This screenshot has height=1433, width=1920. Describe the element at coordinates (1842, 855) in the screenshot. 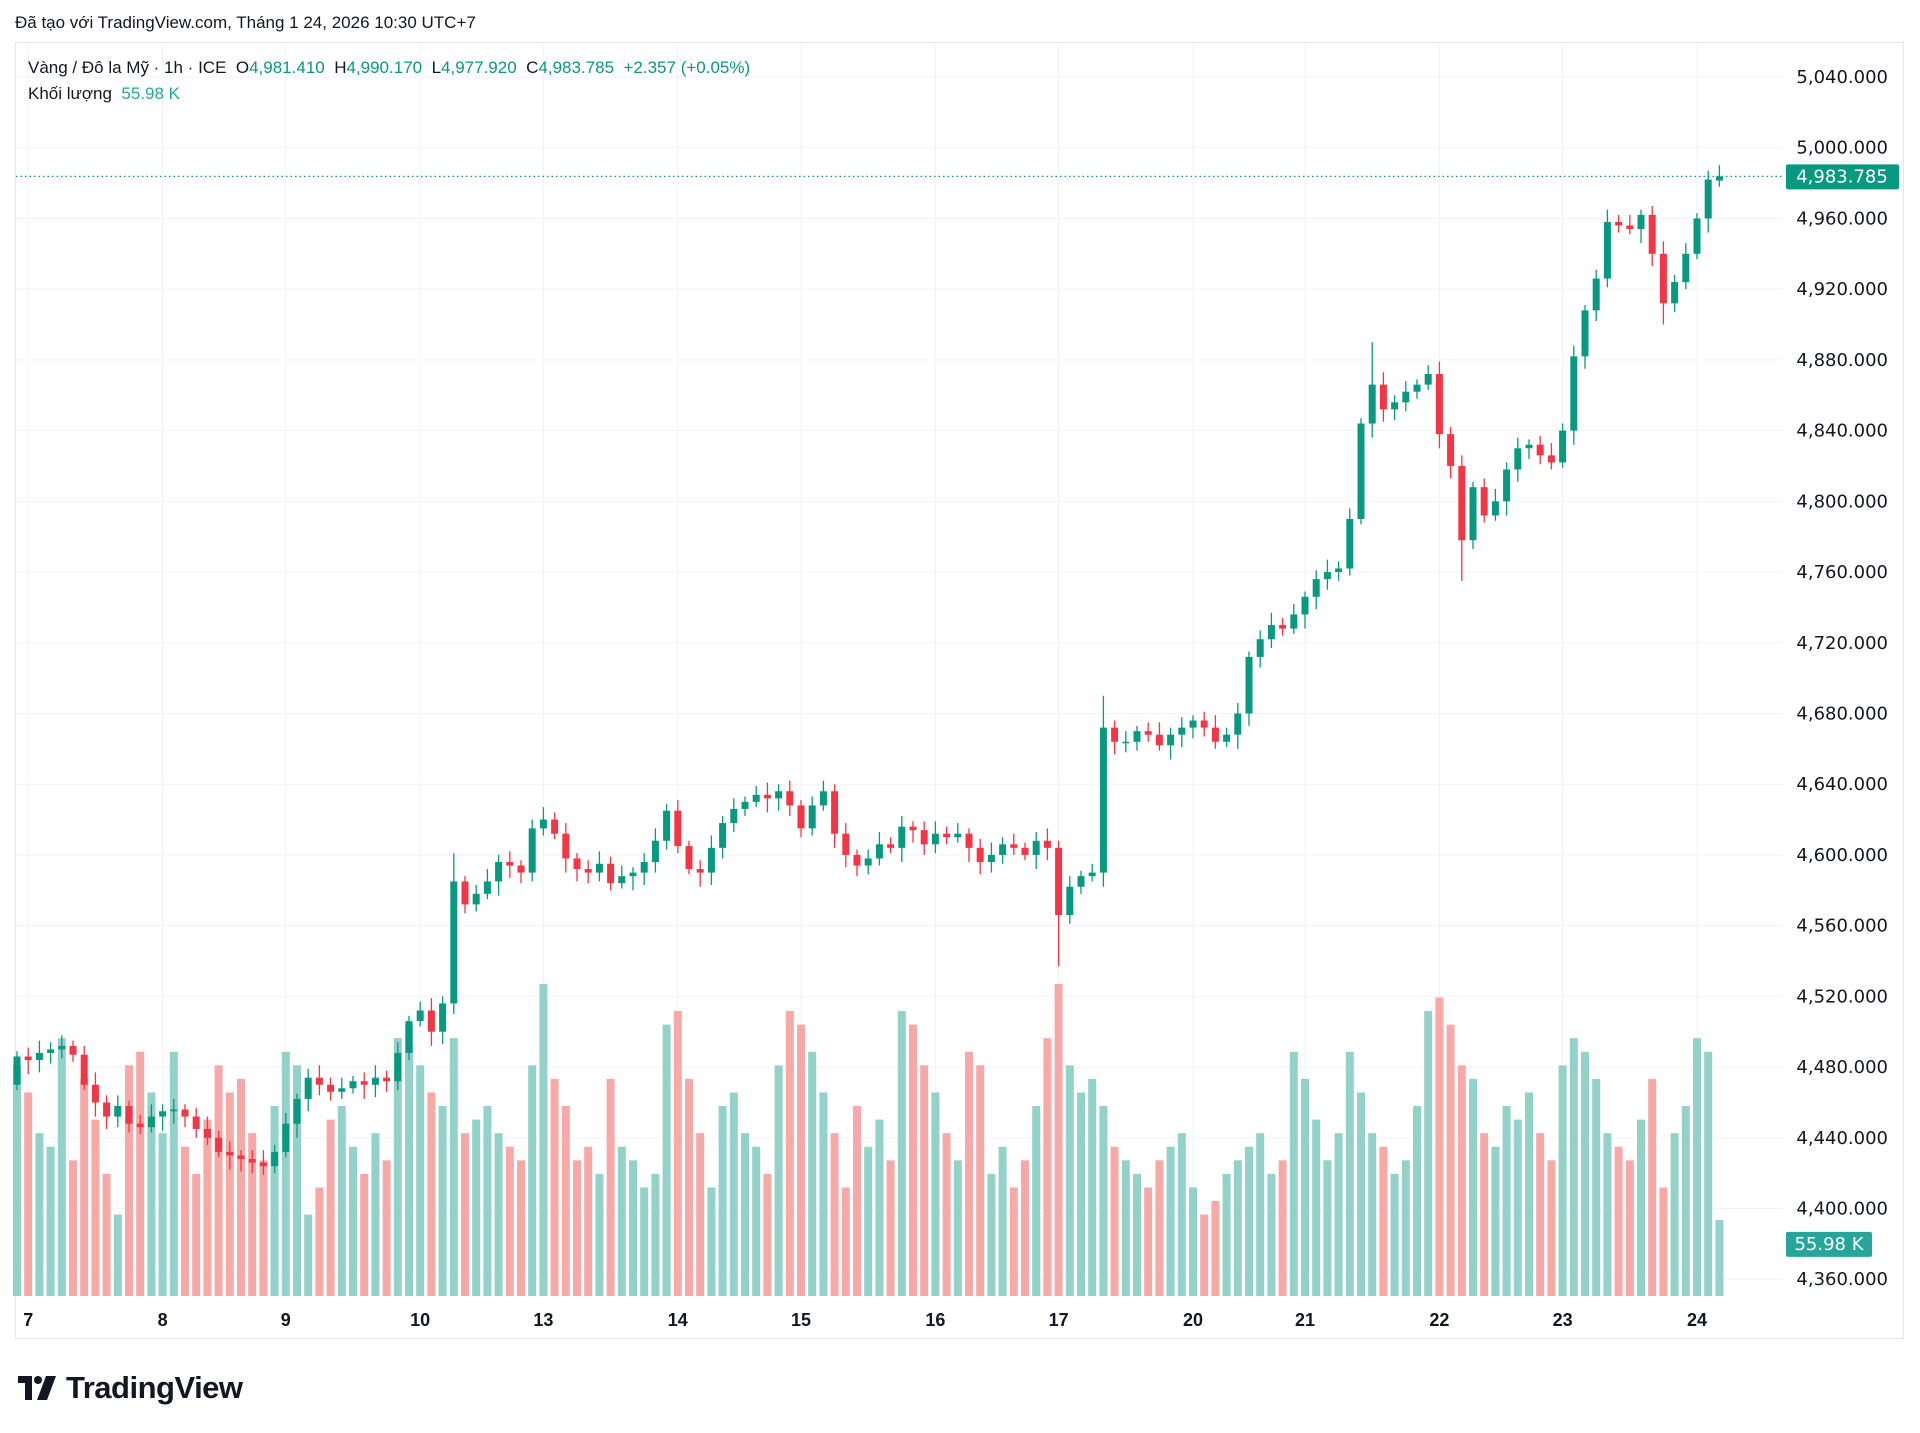

I see `price-tick-label: 4,600.000` at that location.